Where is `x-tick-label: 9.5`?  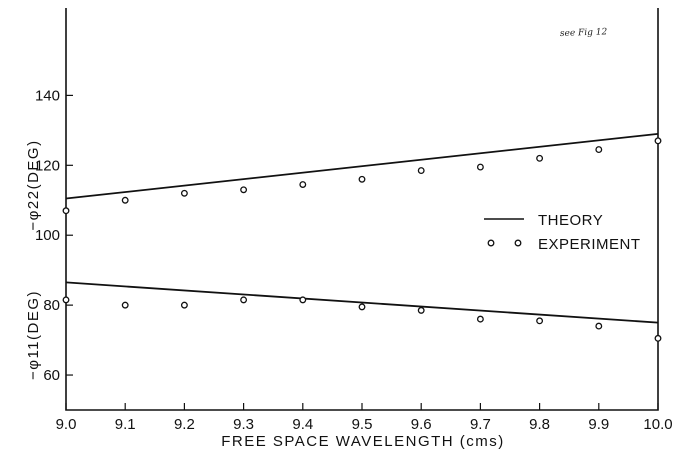
x-tick-label: 9.5 is located at coordinates (362, 424).